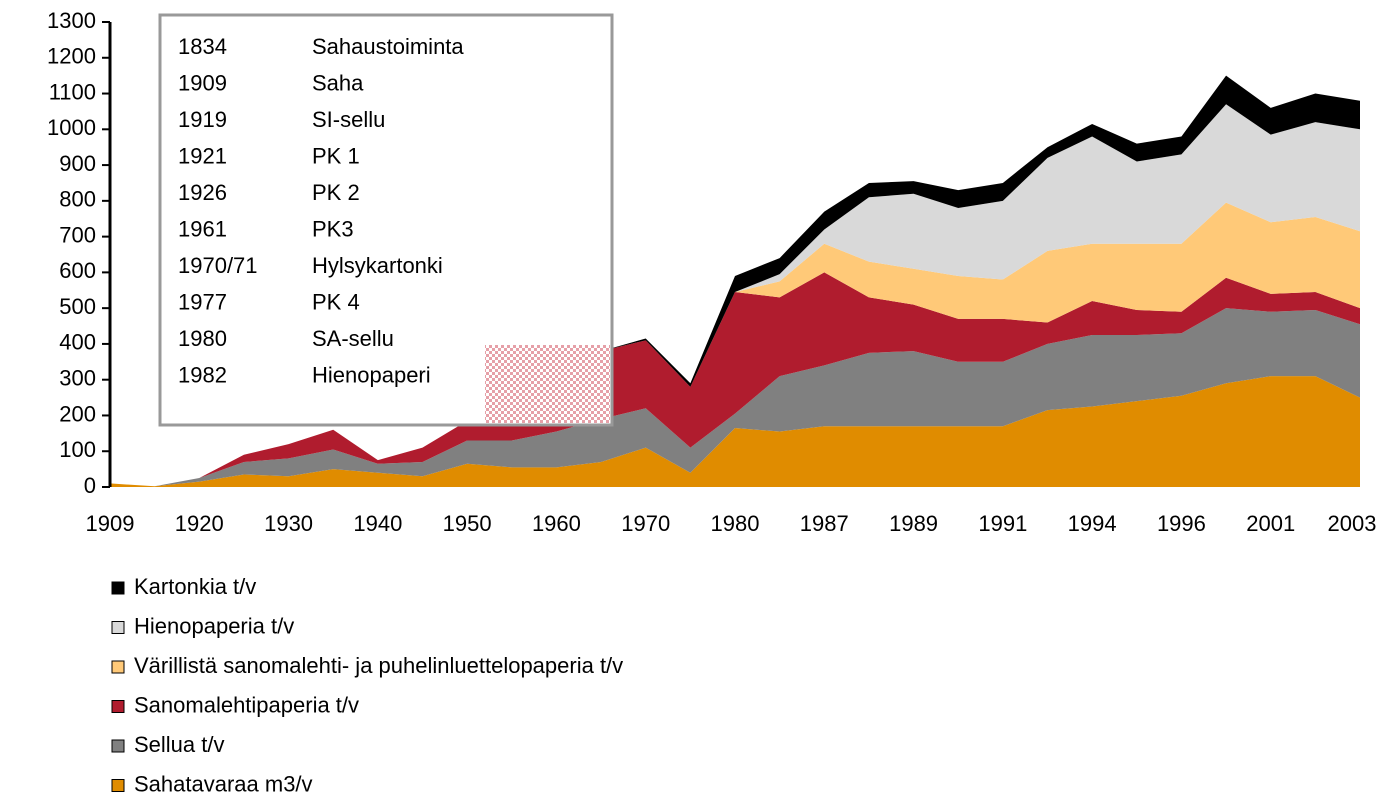 This screenshot has height=799, width=1400. Describe the element at coordinates (348, 119) in the screenshot. I see `annotation-name: SI-sellu` at that location.